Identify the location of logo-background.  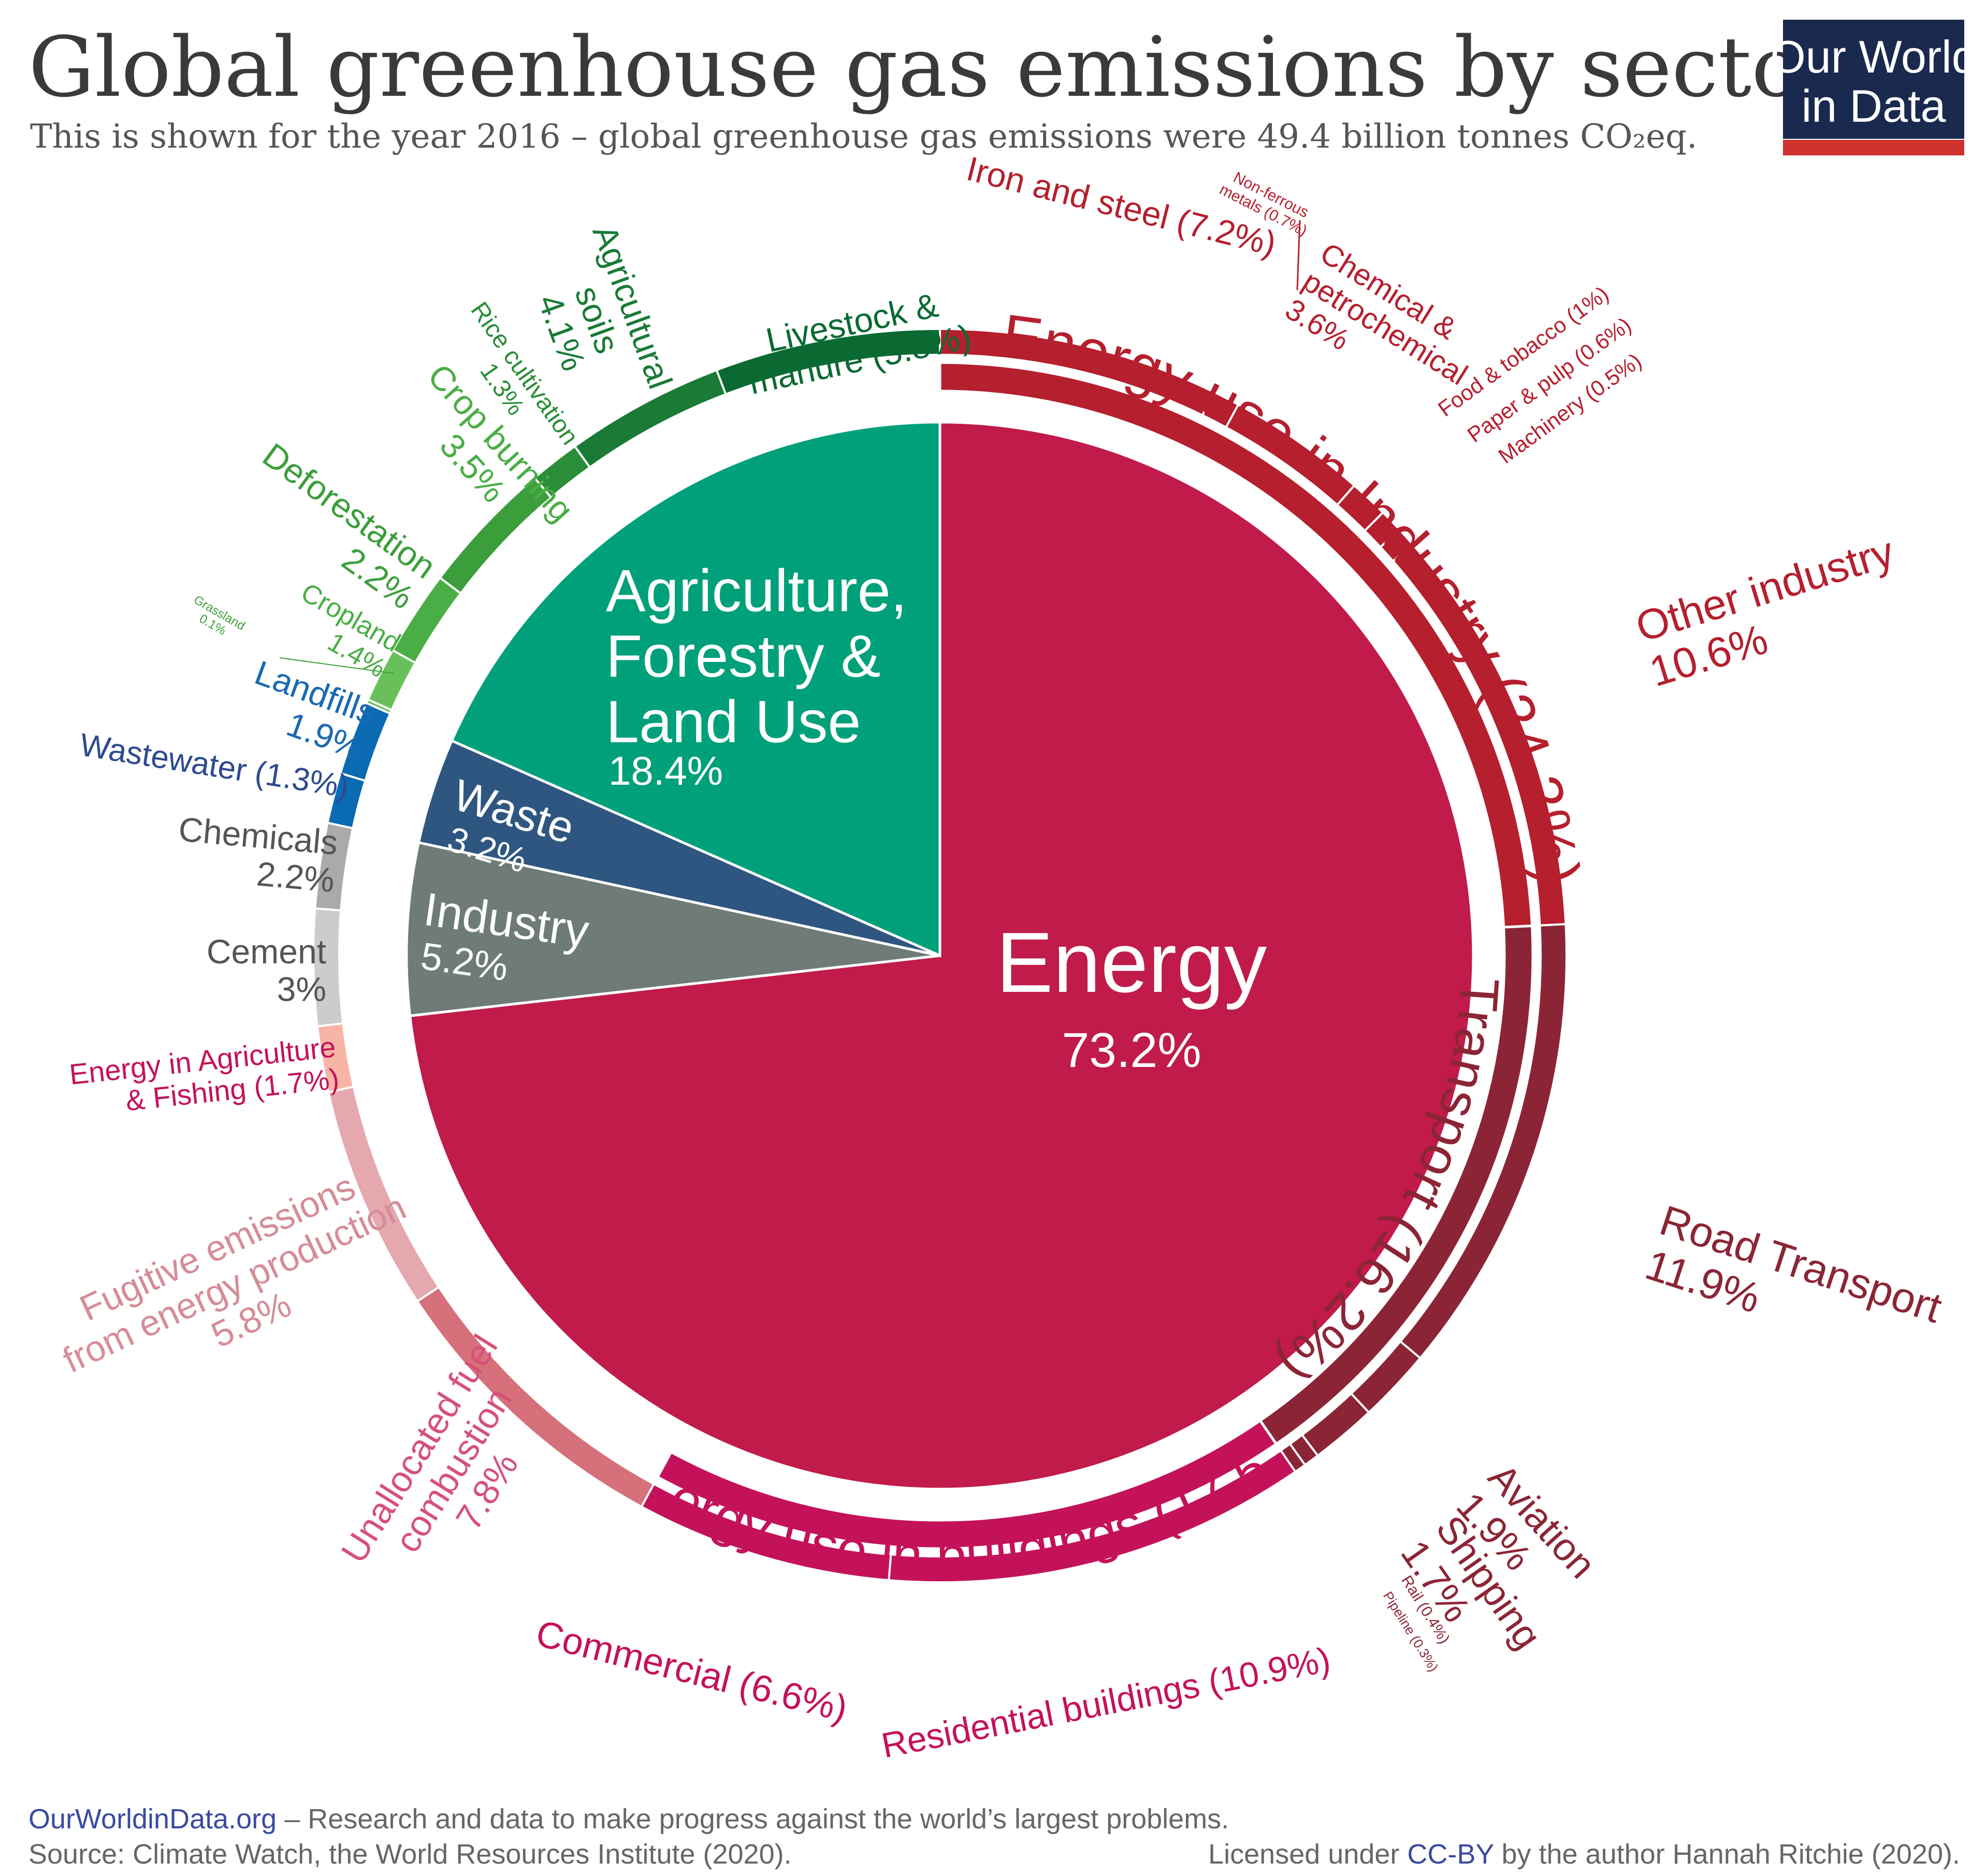
(1874, 80).